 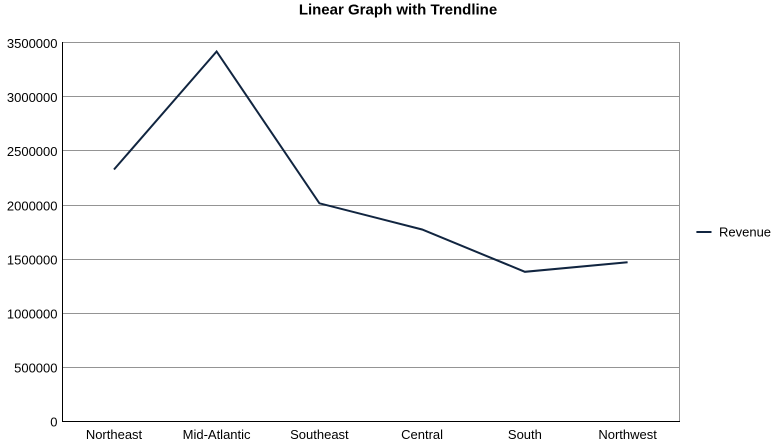 What do you see at coordinates (745, 232) in the screenshot?
I see `svg-text: Revenue` at bounding box center [745, 232].